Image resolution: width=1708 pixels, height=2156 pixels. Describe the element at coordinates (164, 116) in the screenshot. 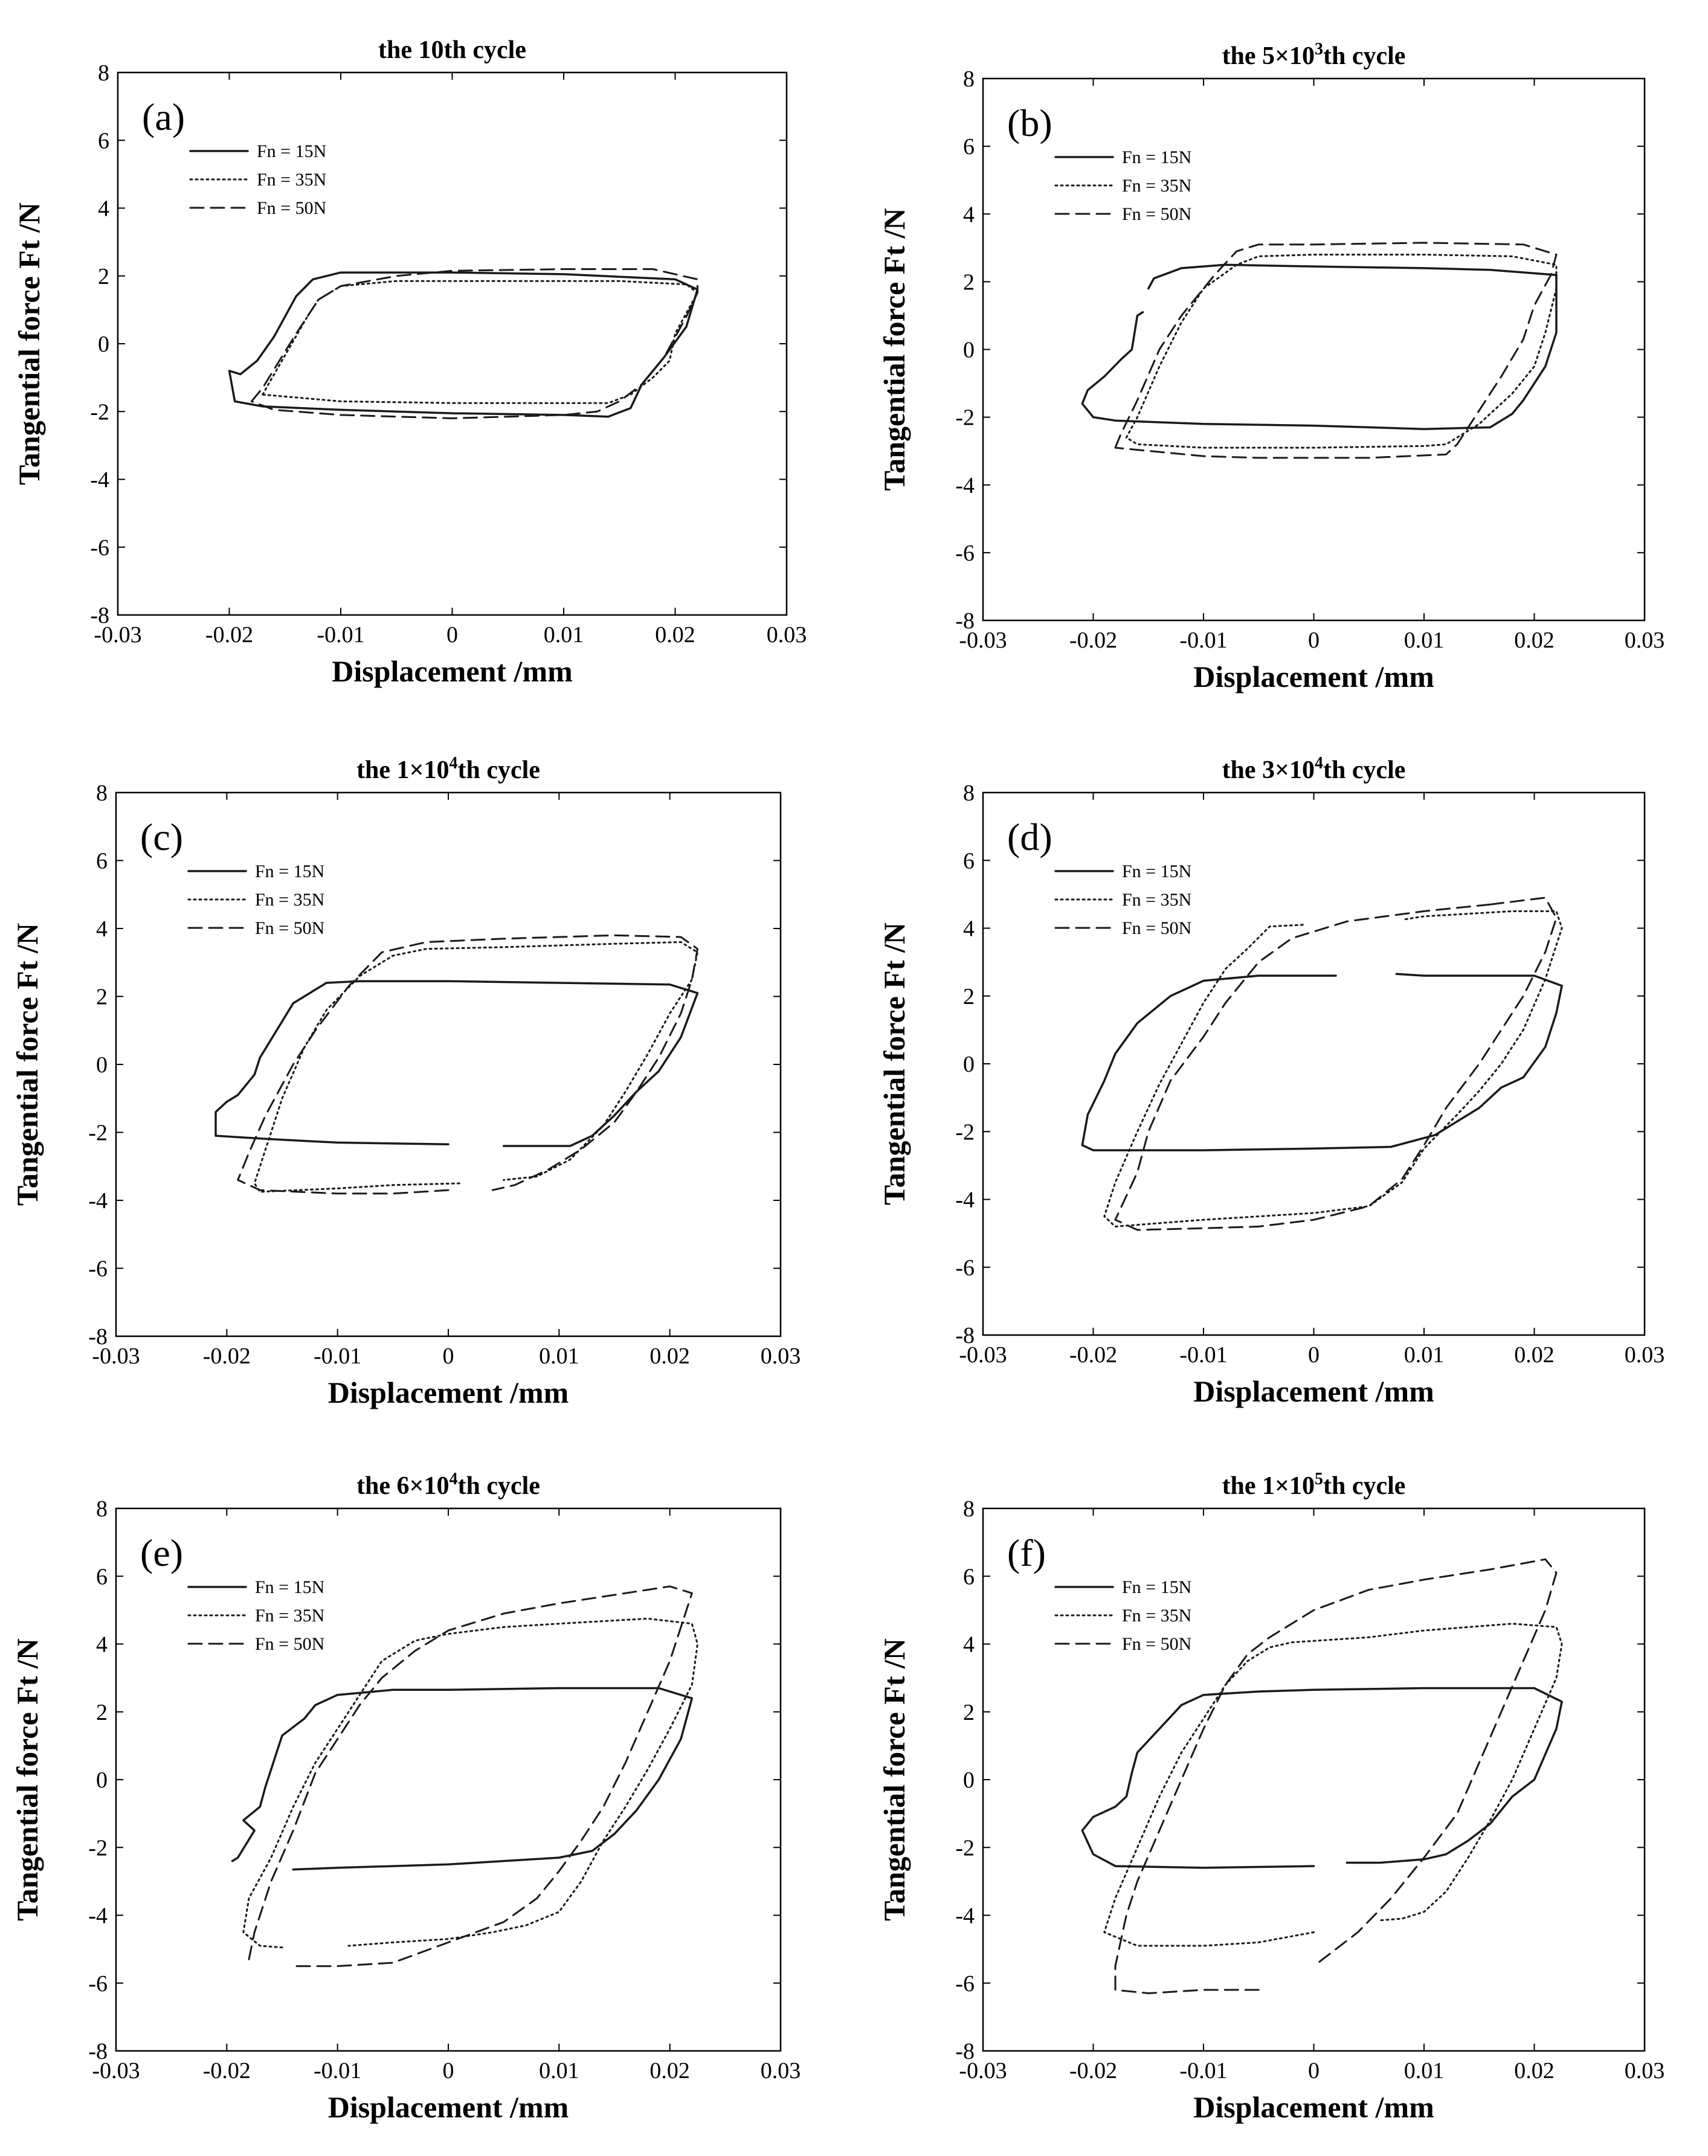

I see `panel-letter: (a)` at that location.